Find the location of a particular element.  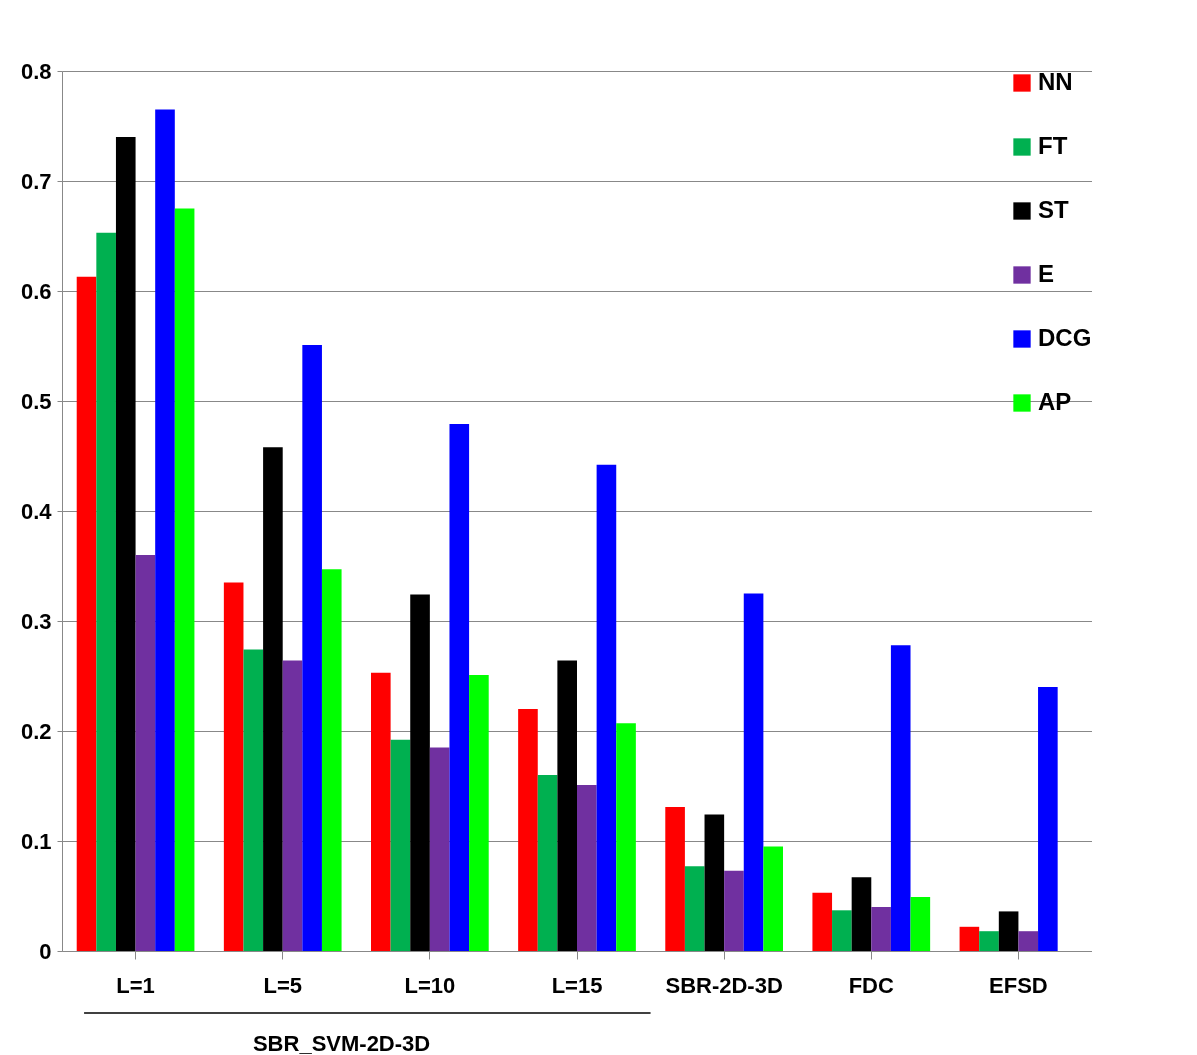

x-tick-label: L=10 is located at coordinates (430, 985).